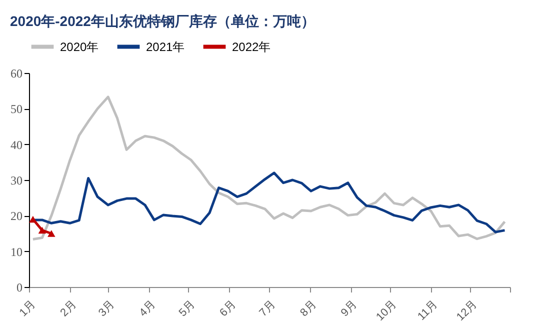  What do you see at coordinates (16, 216) in the screenshot?
I see `y-tick-label: 20` at bounding box center [16, 216].